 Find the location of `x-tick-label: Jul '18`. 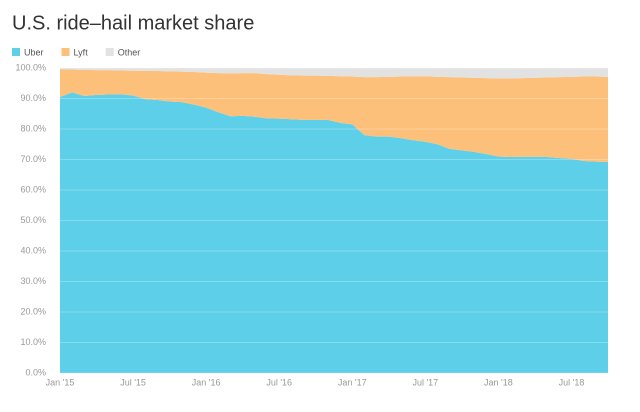

x-tick-label: Jul '18 is located at coordinates (572, 382).